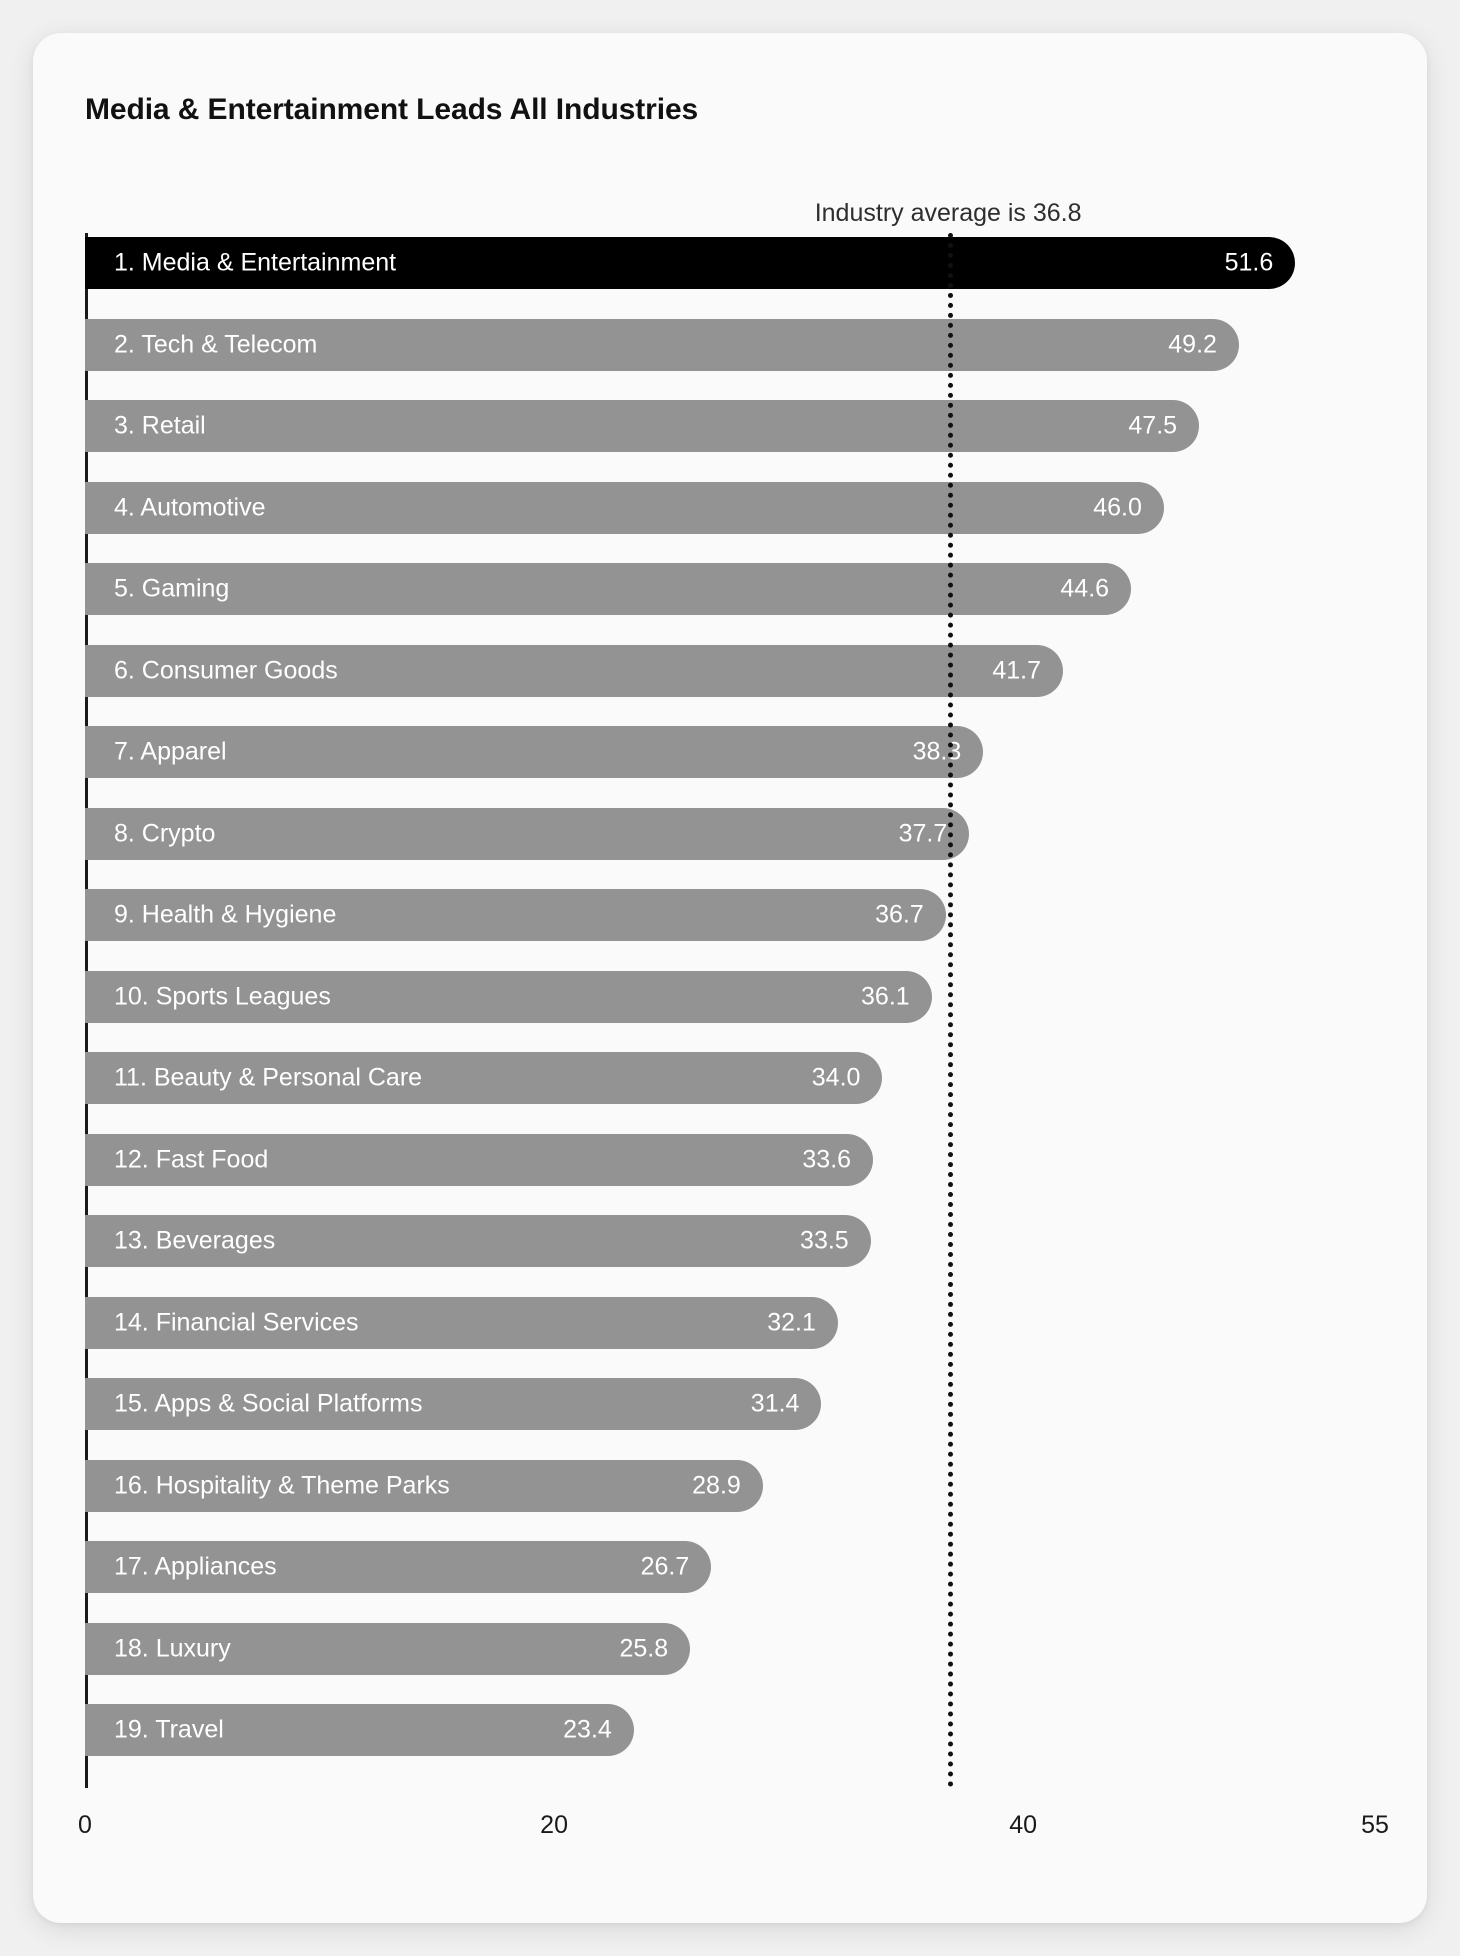 The width and height of the screenshot is (1460, 1956). I want to click on bar-value-label: 37.7, so click(923, 833).